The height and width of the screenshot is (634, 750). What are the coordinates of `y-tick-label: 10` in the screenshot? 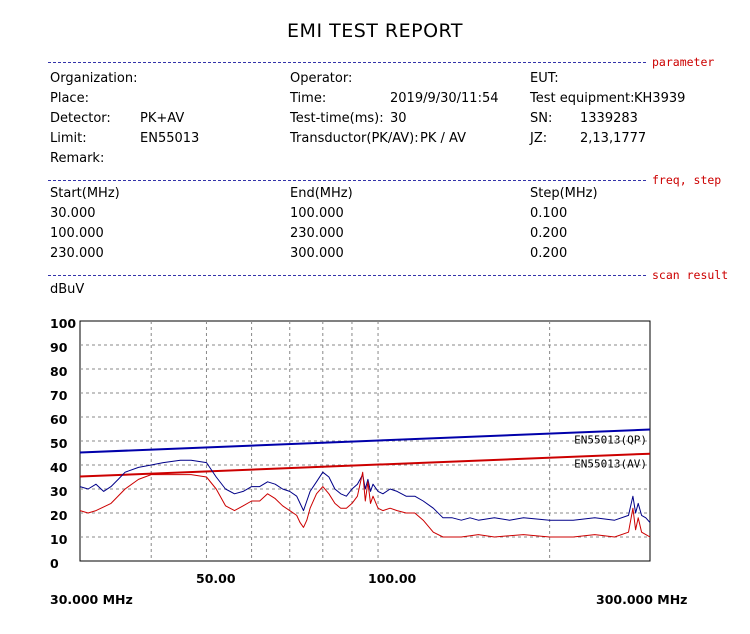 It's located at (59, 539).